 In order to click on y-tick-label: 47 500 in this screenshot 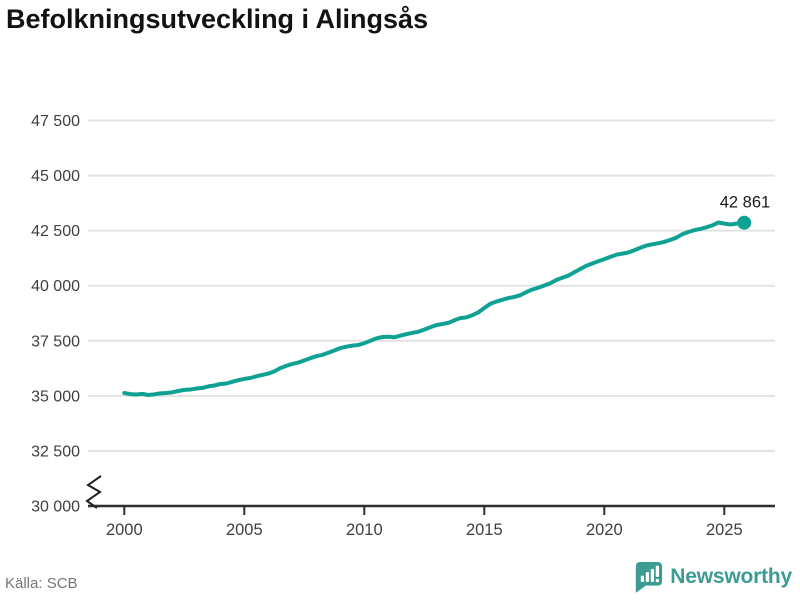, I will do `click(55, 121)`.